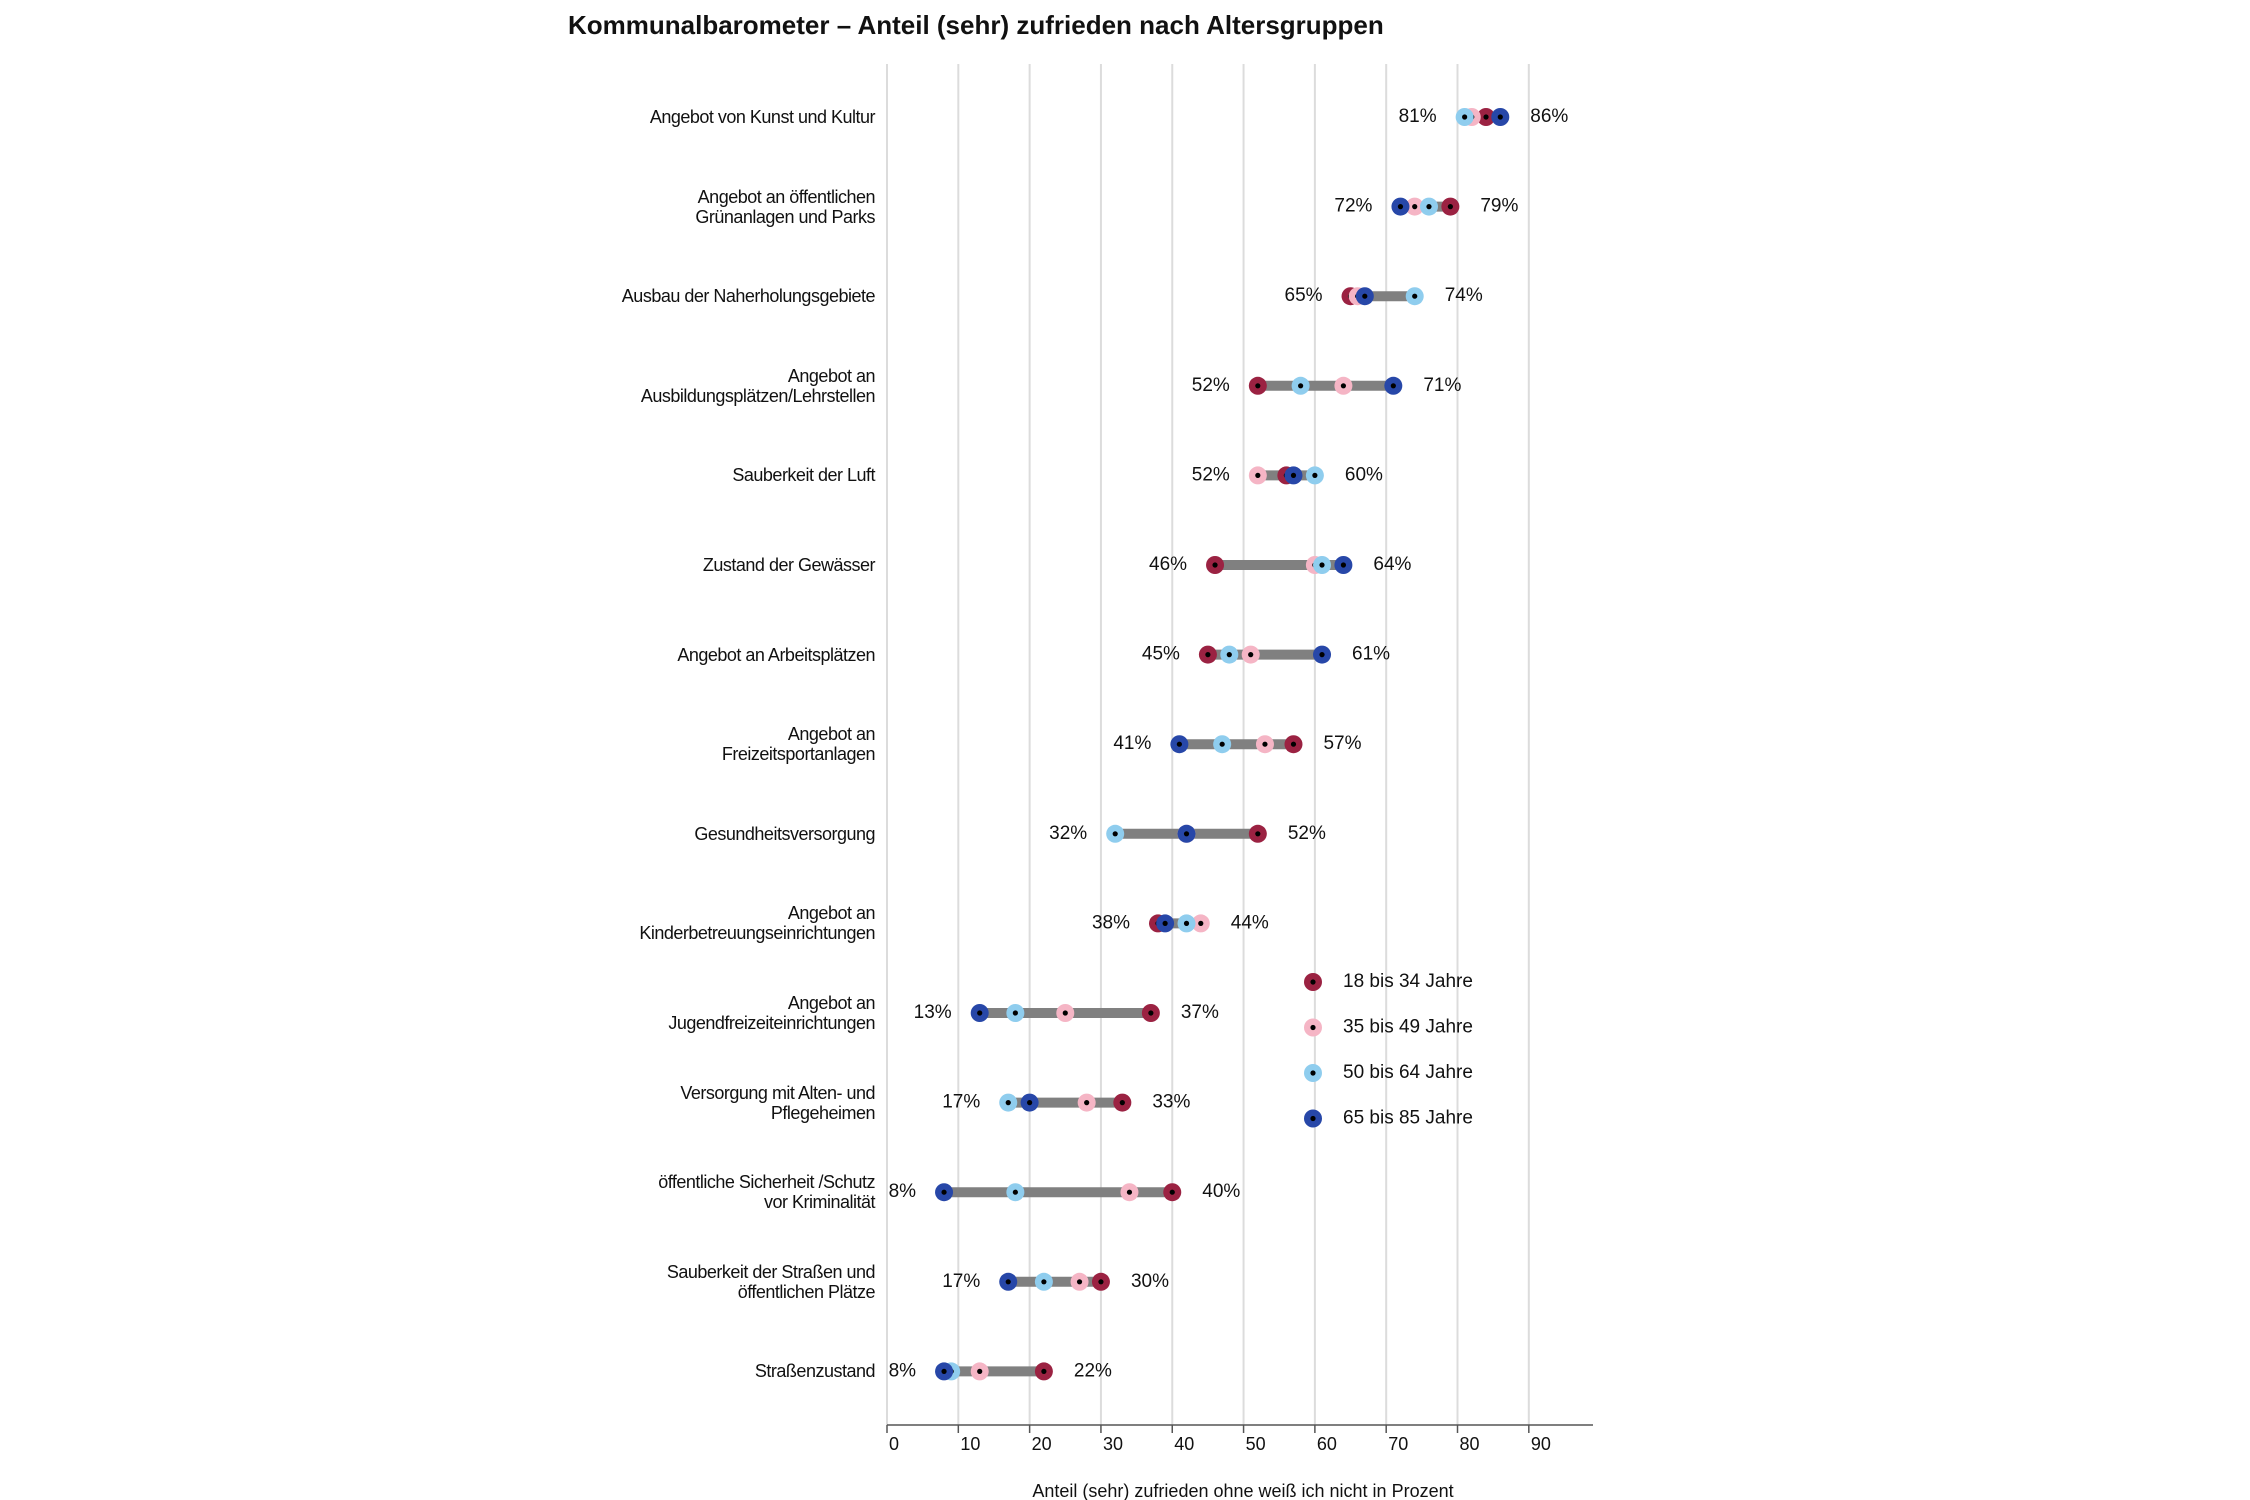 The width and height of the screenshot is (2250, 1500). I want to click on min-label: 72%, so click(1353, 206).